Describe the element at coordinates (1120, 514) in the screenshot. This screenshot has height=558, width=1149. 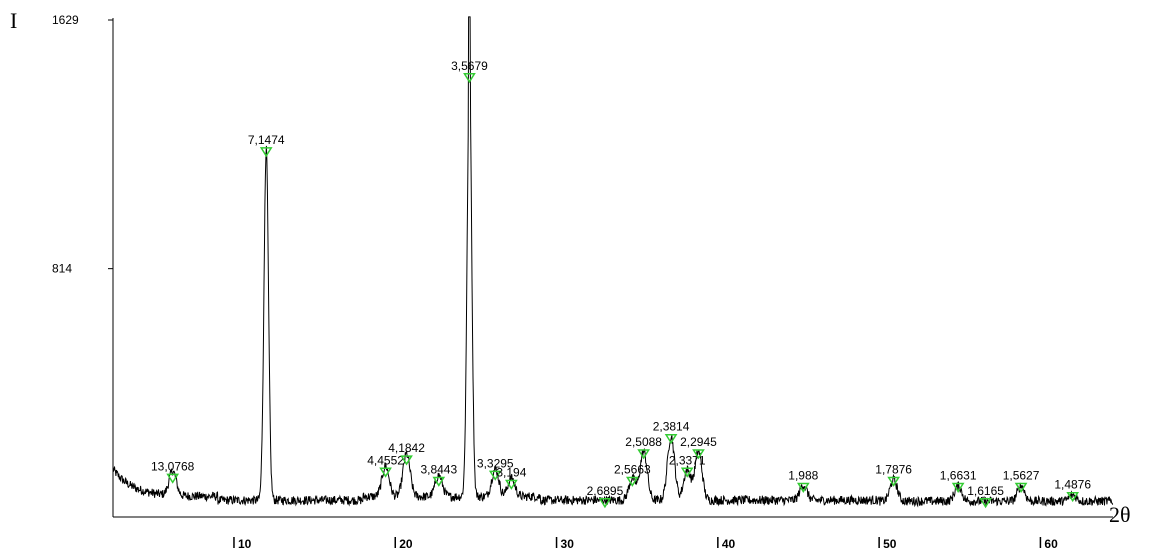
I see `x-axis-label: 2θ` at that location.